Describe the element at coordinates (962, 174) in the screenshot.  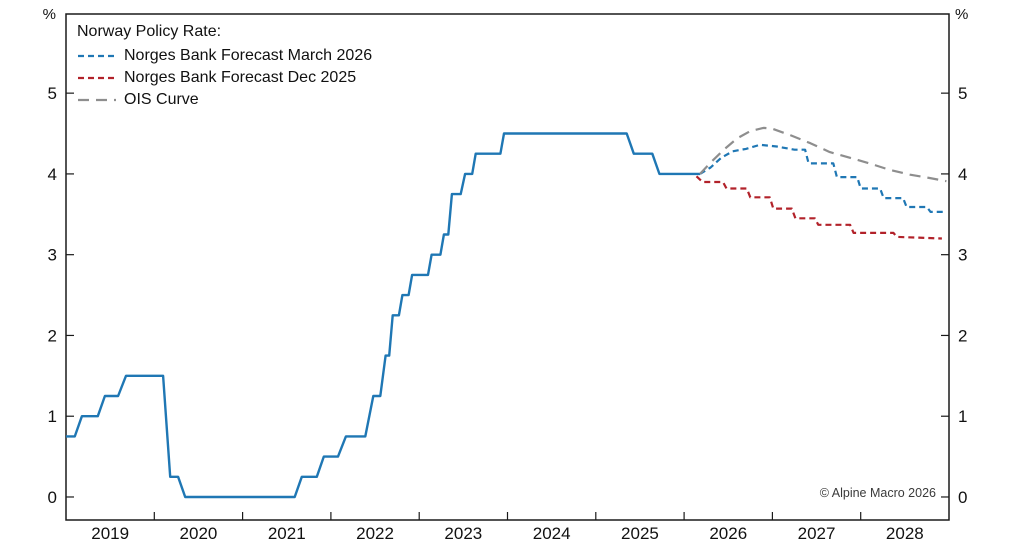
I see `y-tick-label-right: 4` at that location.